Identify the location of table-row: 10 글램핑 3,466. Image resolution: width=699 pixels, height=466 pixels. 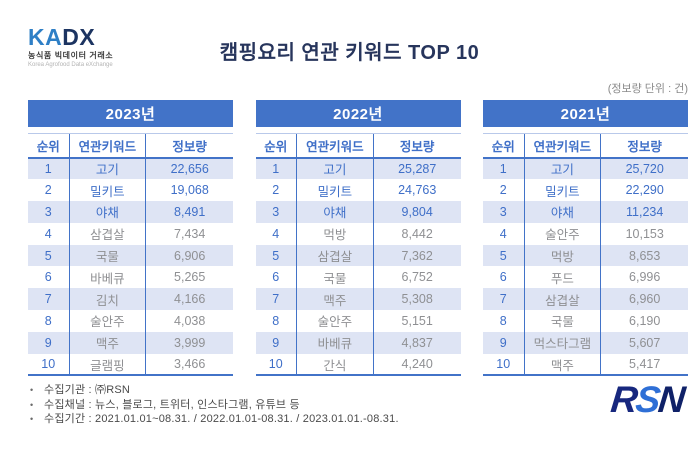
(130, 365).